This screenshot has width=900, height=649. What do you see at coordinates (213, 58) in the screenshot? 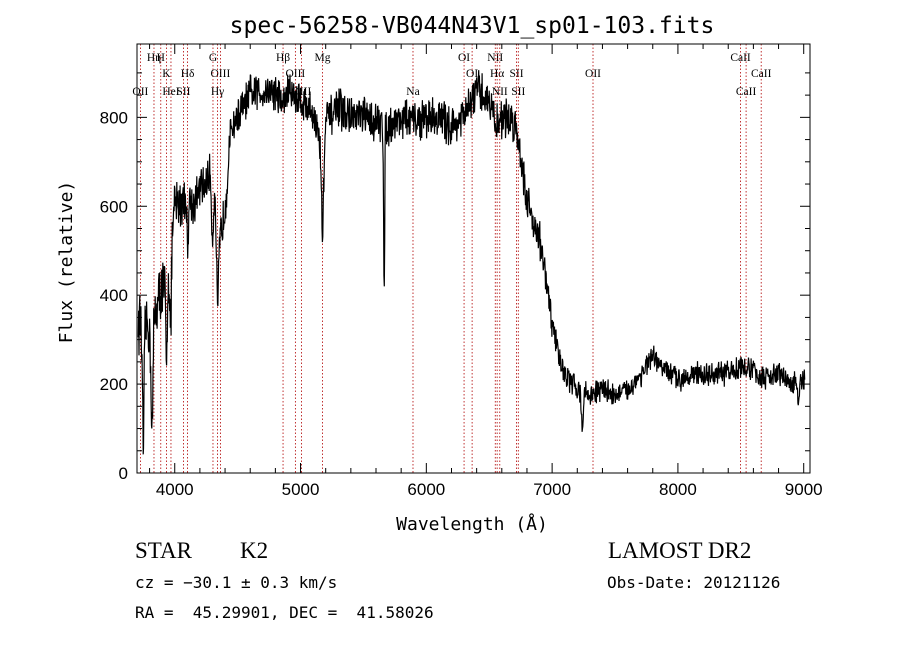
I see `line-marker-label: G` at bounding box center [213, 58].